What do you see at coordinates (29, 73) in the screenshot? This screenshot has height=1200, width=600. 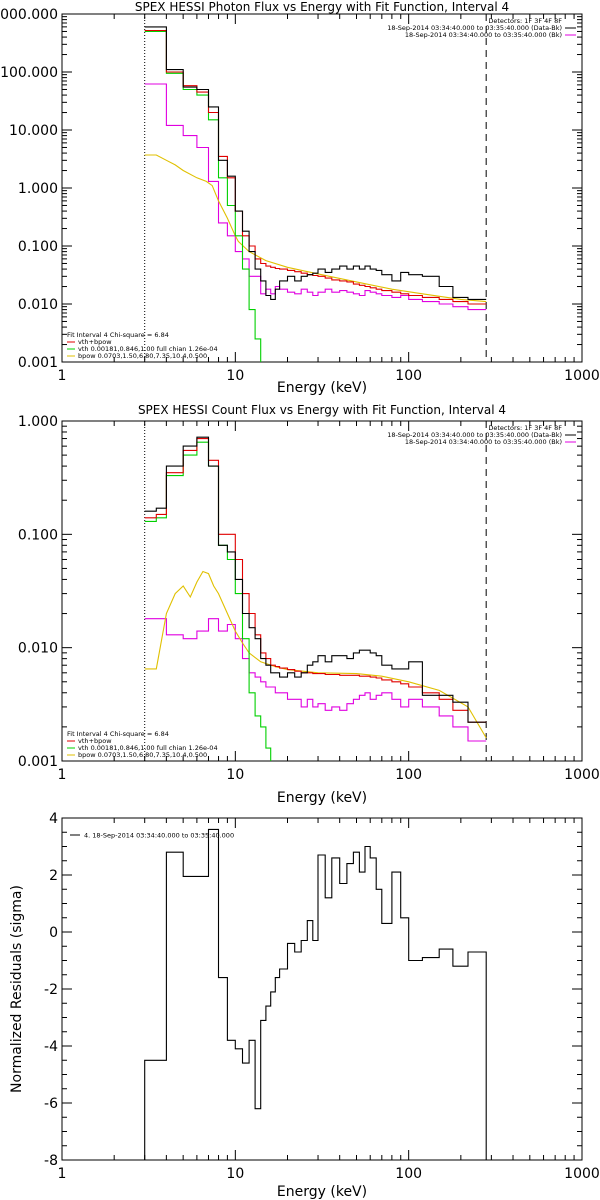 I see `y-tick-label: 100.000` at bounding box center [29, 73].